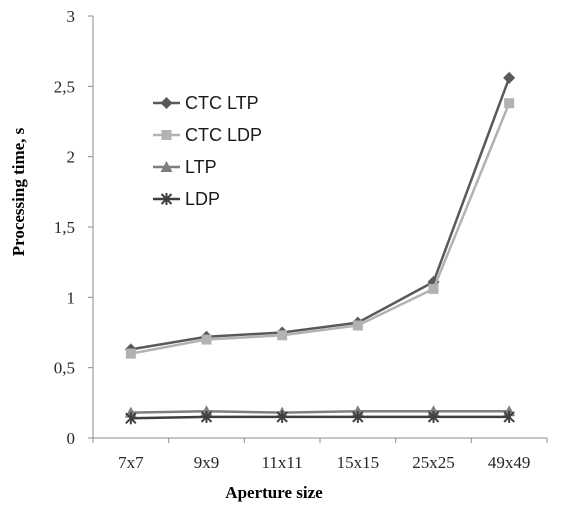  I want to click on legend-item: LDP, so click(186, 199).